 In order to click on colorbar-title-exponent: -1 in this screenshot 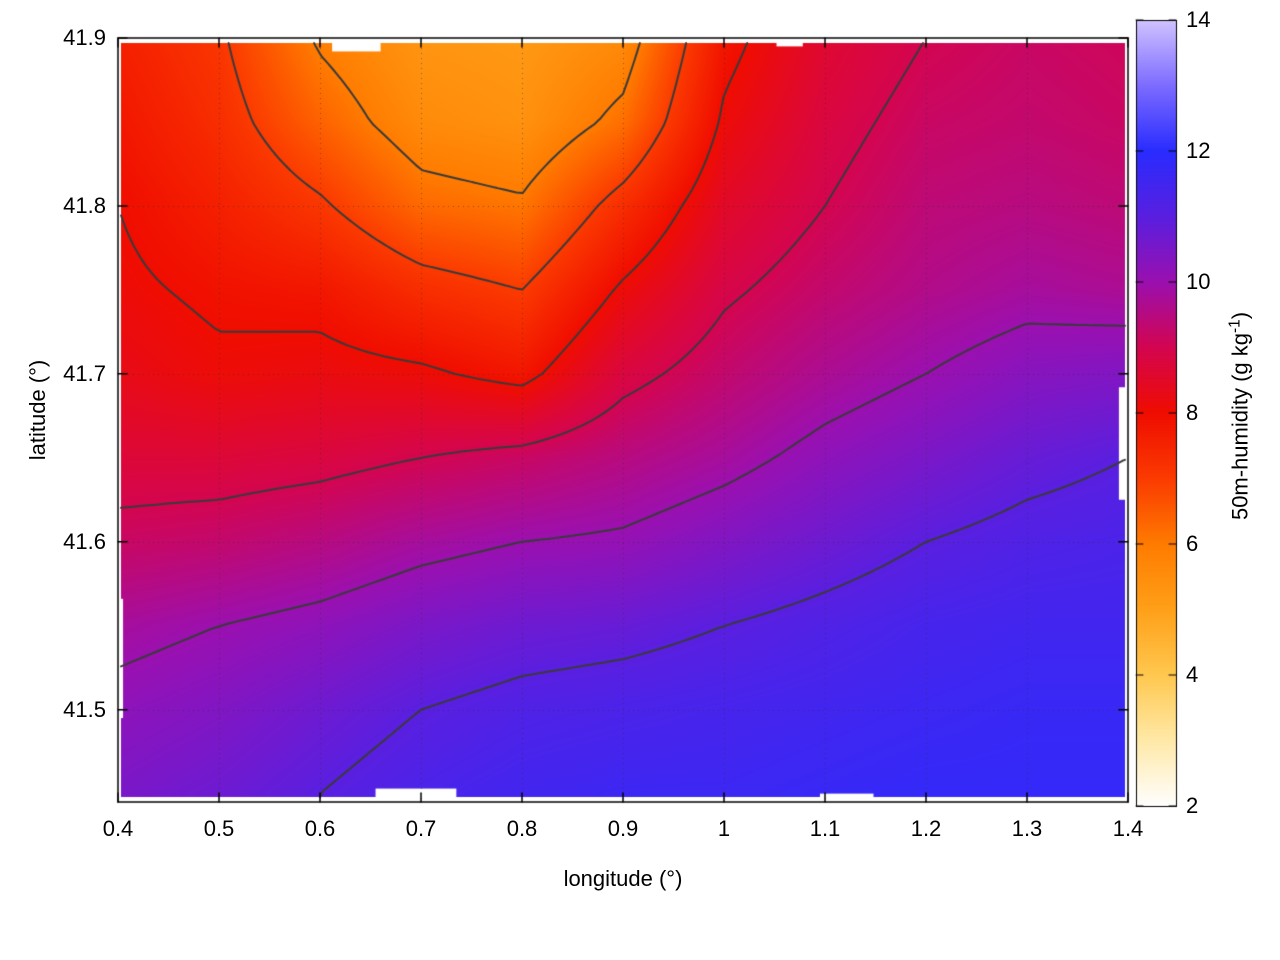, I will do `click(1235, 326)`.